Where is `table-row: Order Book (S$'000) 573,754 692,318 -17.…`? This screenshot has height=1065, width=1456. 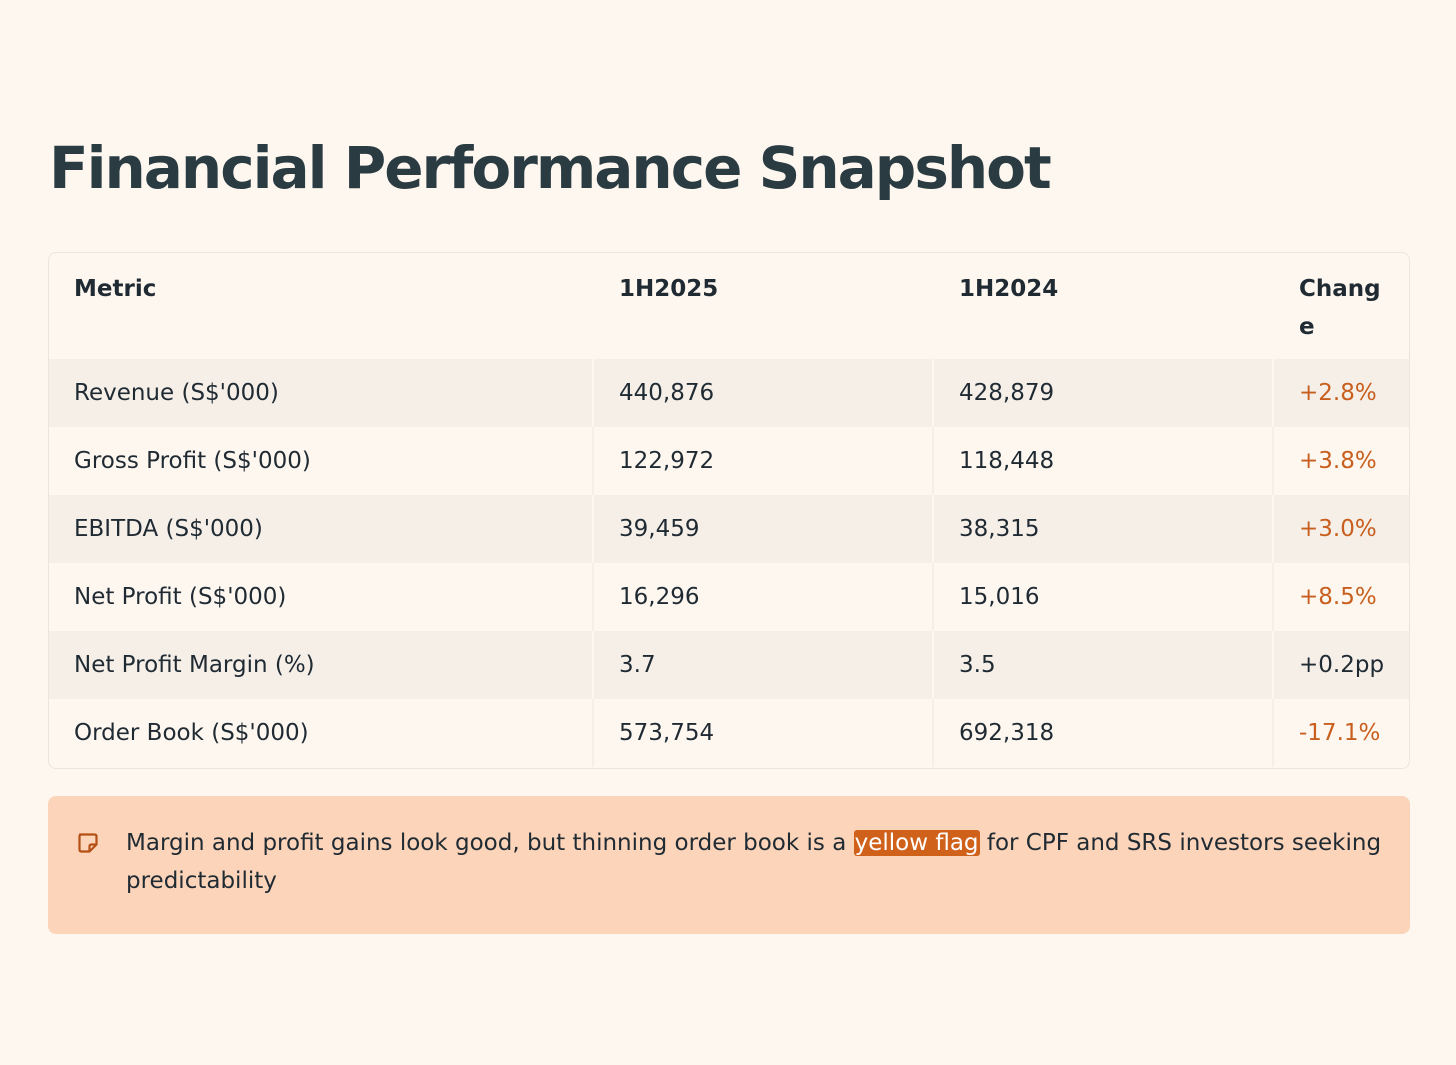
table-row: Order Book (S$'000) 573,754 692,318 -17.… is located at coordinates (729, 733).